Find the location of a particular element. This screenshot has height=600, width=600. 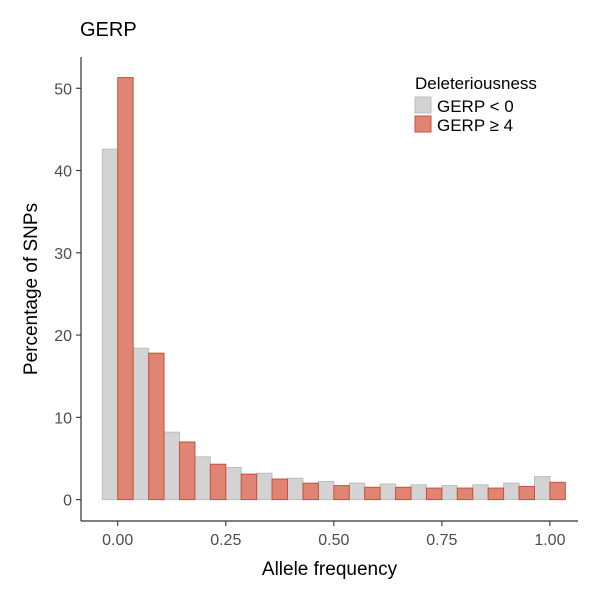

x-axis-title: Allele frequency is located at coordinates (330, 569).